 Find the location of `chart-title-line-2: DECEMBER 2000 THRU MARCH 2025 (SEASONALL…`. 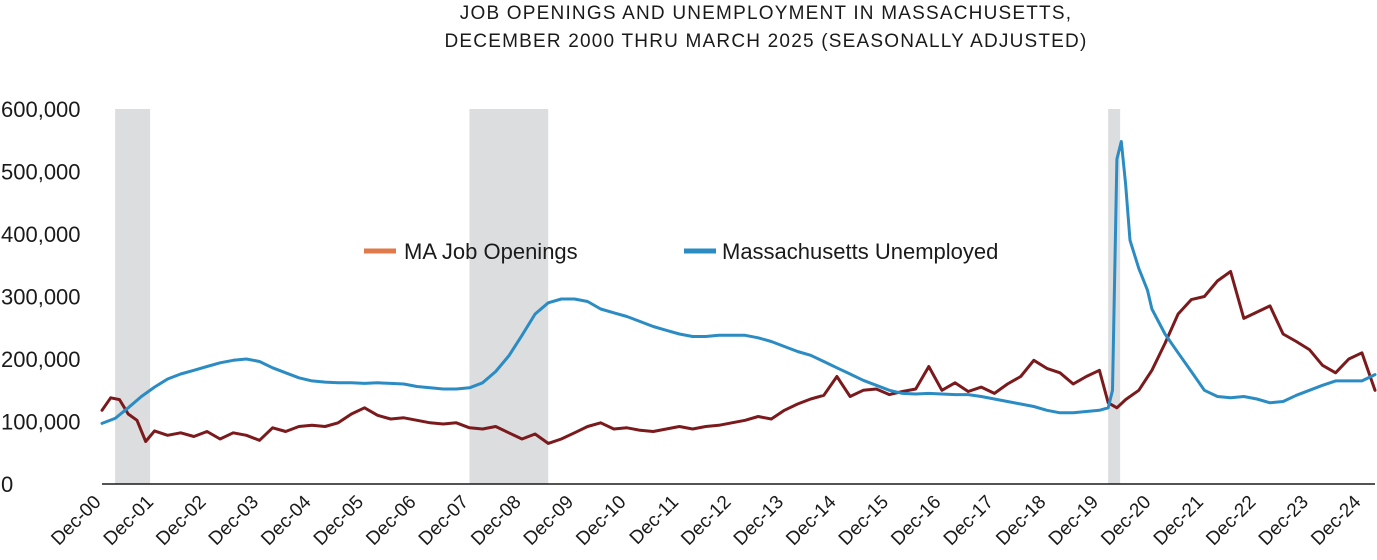

chart-title-line-2: DECEMBER 2000 THRU MARCH 2025 (SEASONALL… is located at coordinates (766, 41).